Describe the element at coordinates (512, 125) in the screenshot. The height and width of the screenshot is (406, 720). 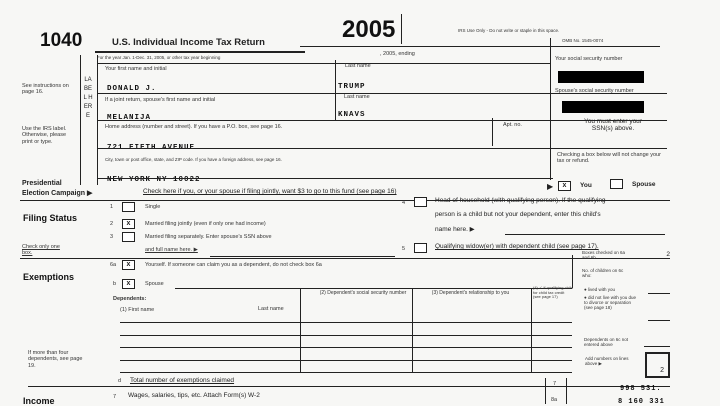
I see `apt-no-label: Apt. no.` at that location.